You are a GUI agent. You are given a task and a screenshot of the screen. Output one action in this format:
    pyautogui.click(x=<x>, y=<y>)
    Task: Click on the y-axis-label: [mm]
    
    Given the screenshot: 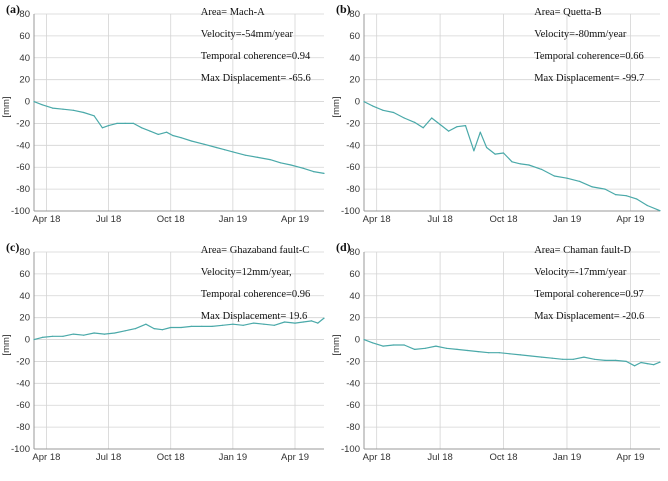 What is the action you would take?
    pyautogui.click(x=6, y=106)
    